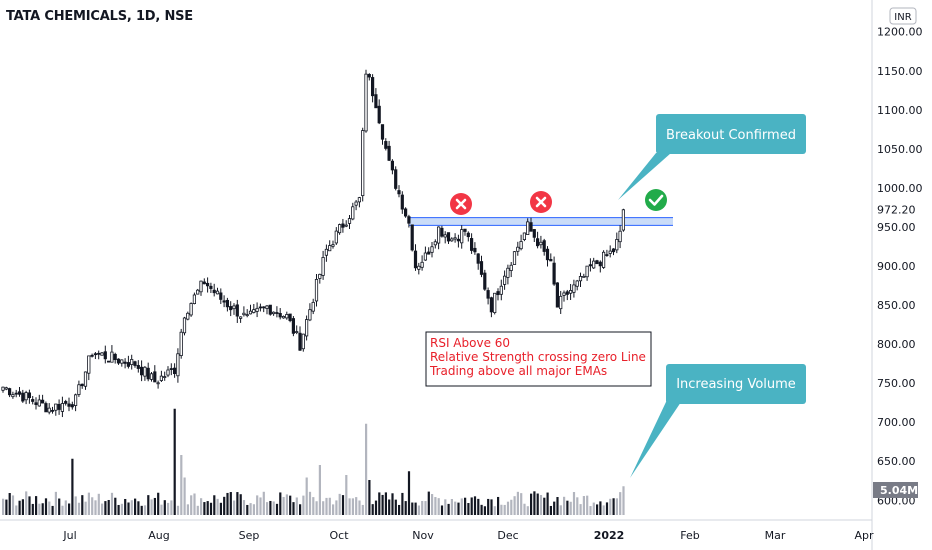  What do you see at coordinates (896, 383) in the screenshot?
I see `y-tick-label: 750.00` at bounding box center [896, 383].